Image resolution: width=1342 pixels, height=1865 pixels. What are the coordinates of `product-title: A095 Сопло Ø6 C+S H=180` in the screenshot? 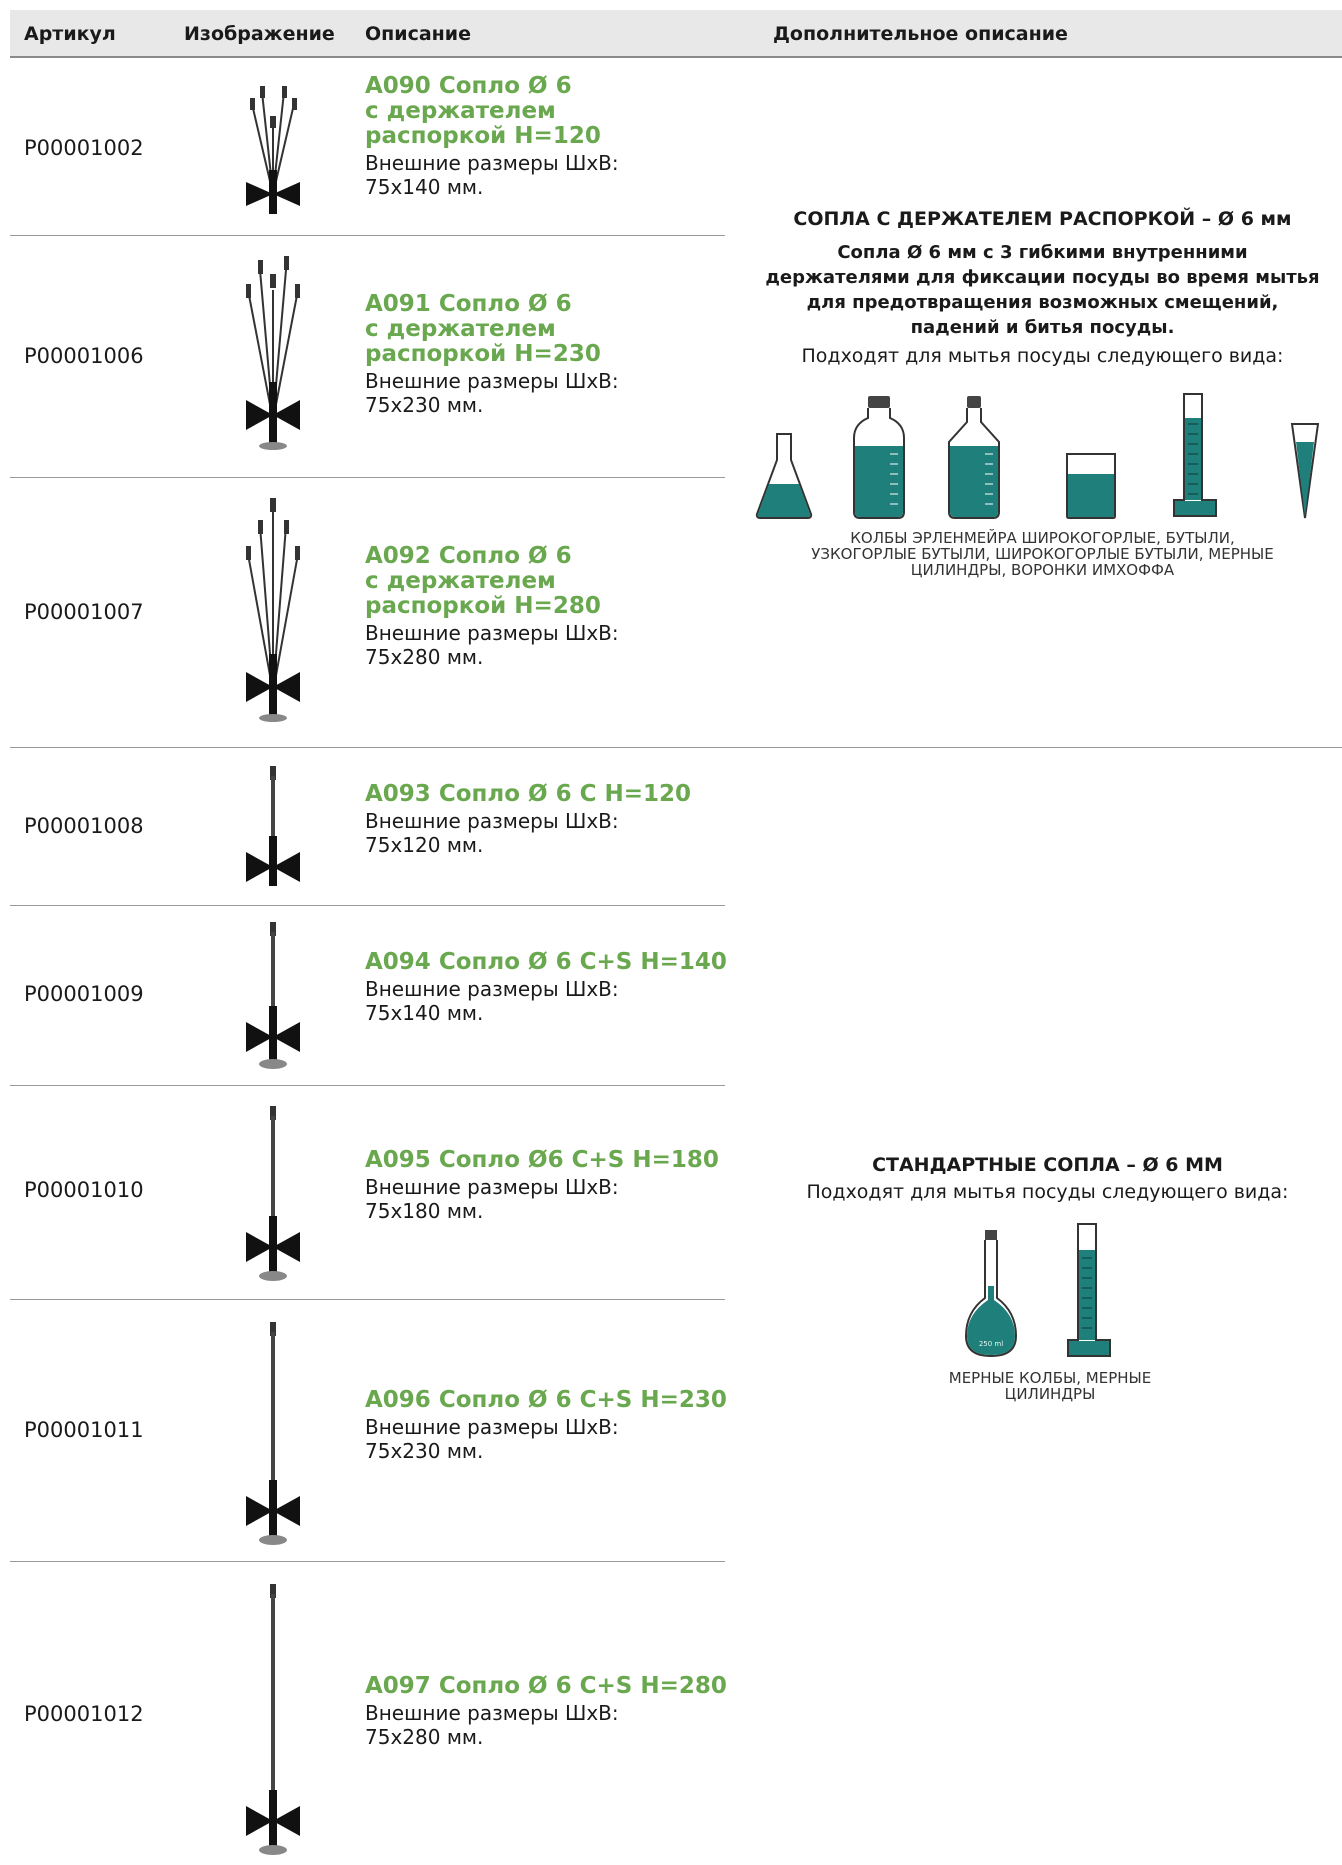 It's located at (542, 1160).